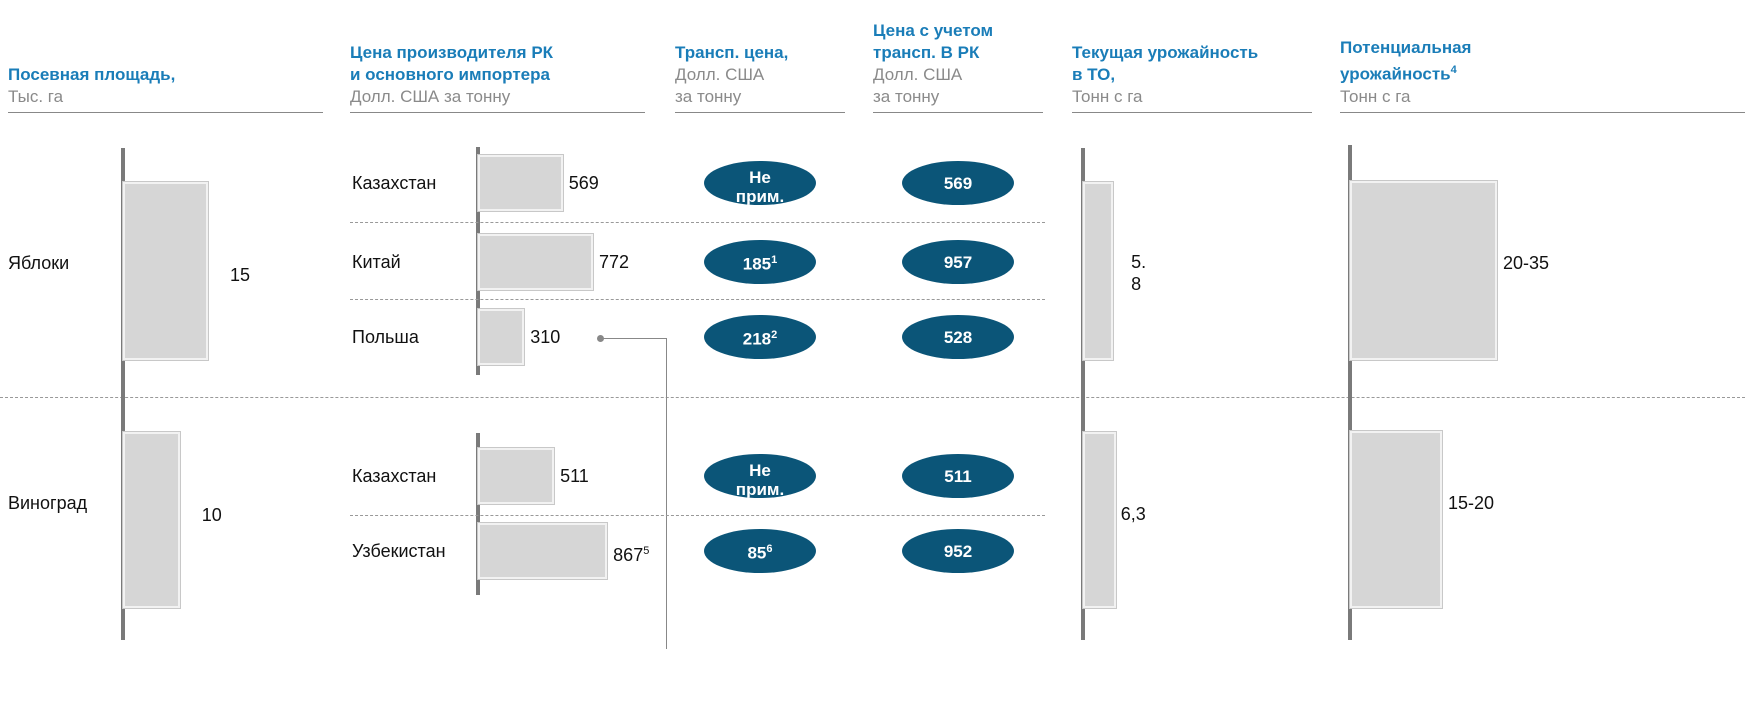  What do you see at coordinates (1542, 72) in the screenshot?
I see `column-header: Потенциальная урожайность4 Тонн с га` at bounding box center [1542, 72].